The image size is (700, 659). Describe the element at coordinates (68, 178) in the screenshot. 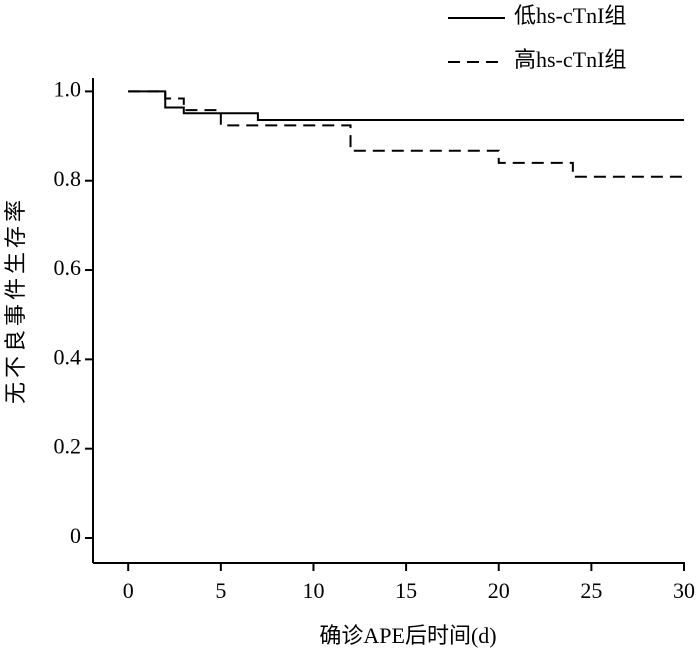

I see `y-tick-label: 0.8` at that location.